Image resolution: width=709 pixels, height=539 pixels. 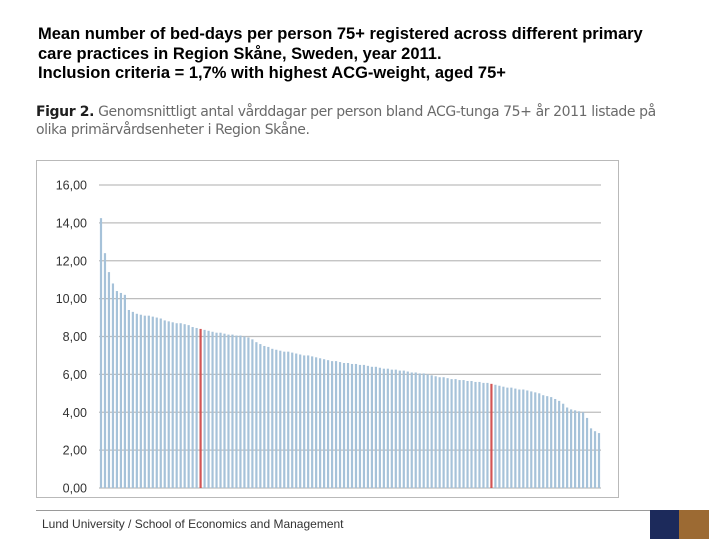 I want to click on y-tick-labels: 0,00 2,00 4,00 6,00 8,00 10,00 12,00 14,00 16,00, so click(x=71, y=337).